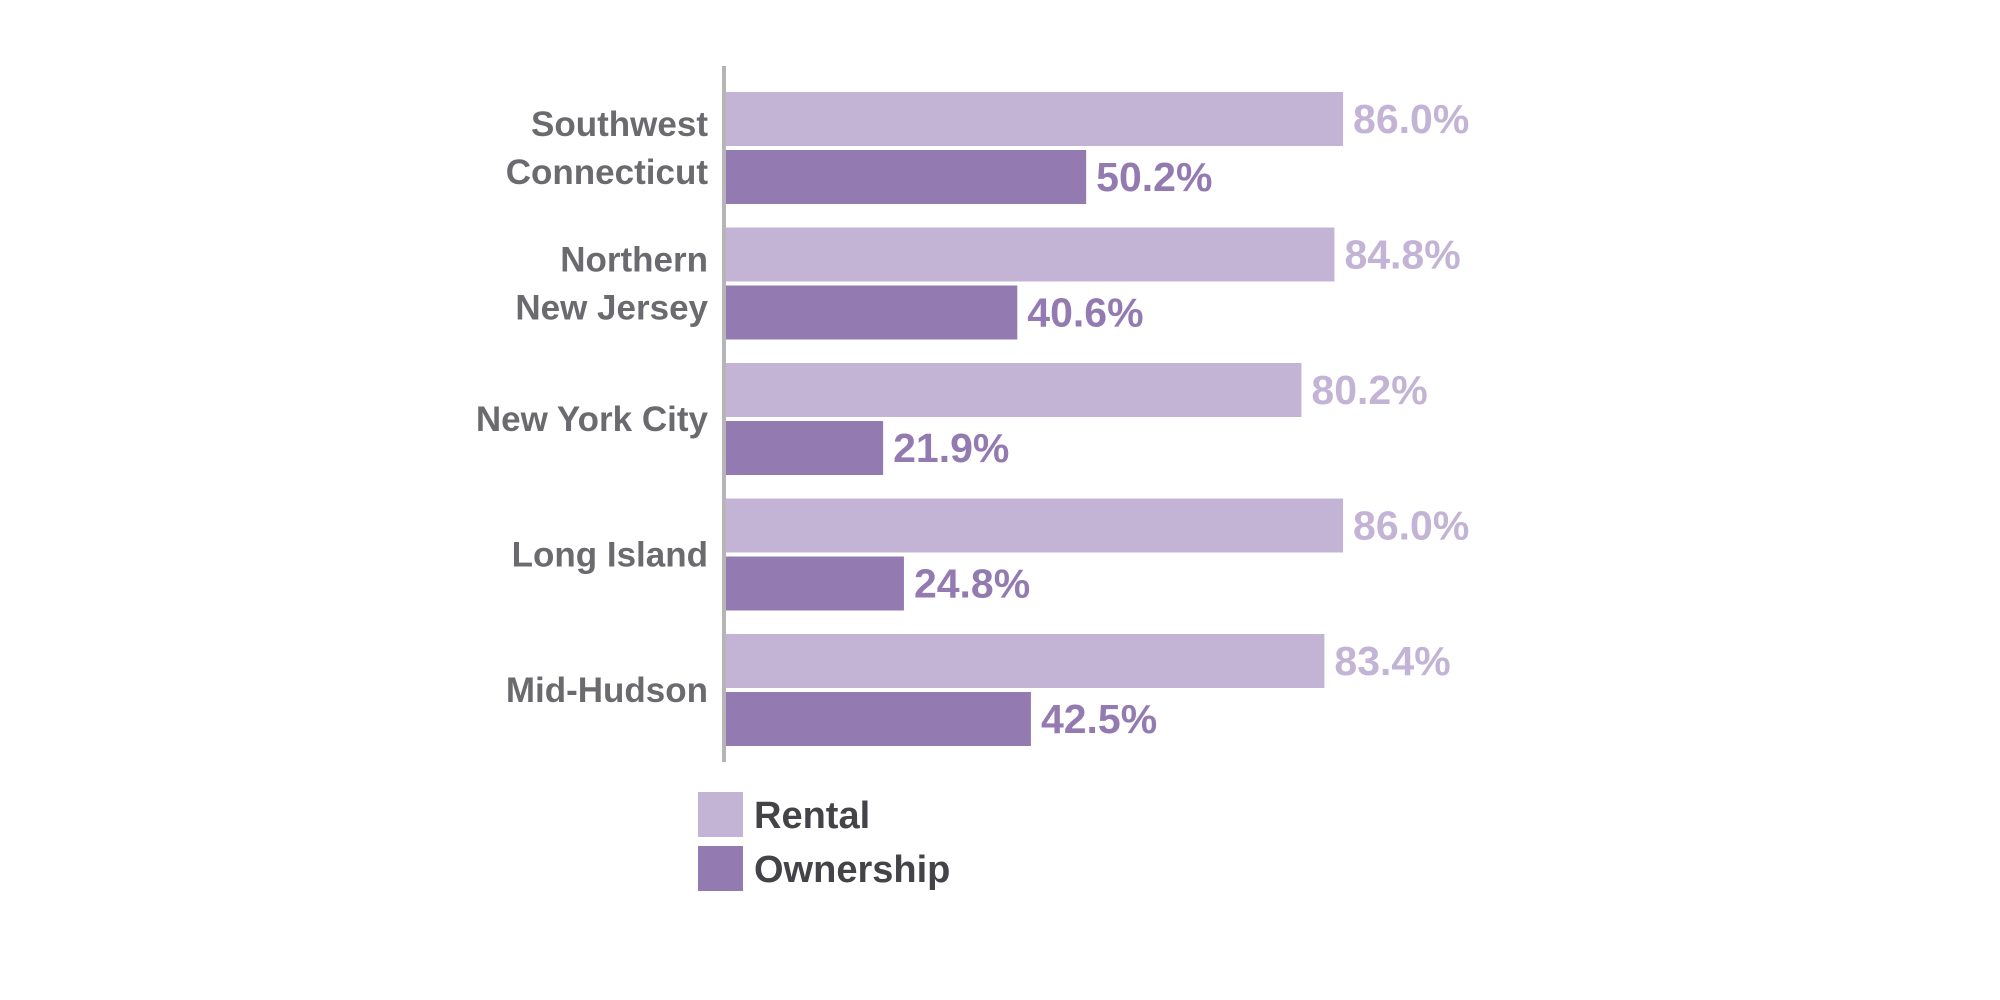  Describe the element at coordinates (607, 172) in the screenshot. I see `category-label-0-line-1: Connecticut` at that location.